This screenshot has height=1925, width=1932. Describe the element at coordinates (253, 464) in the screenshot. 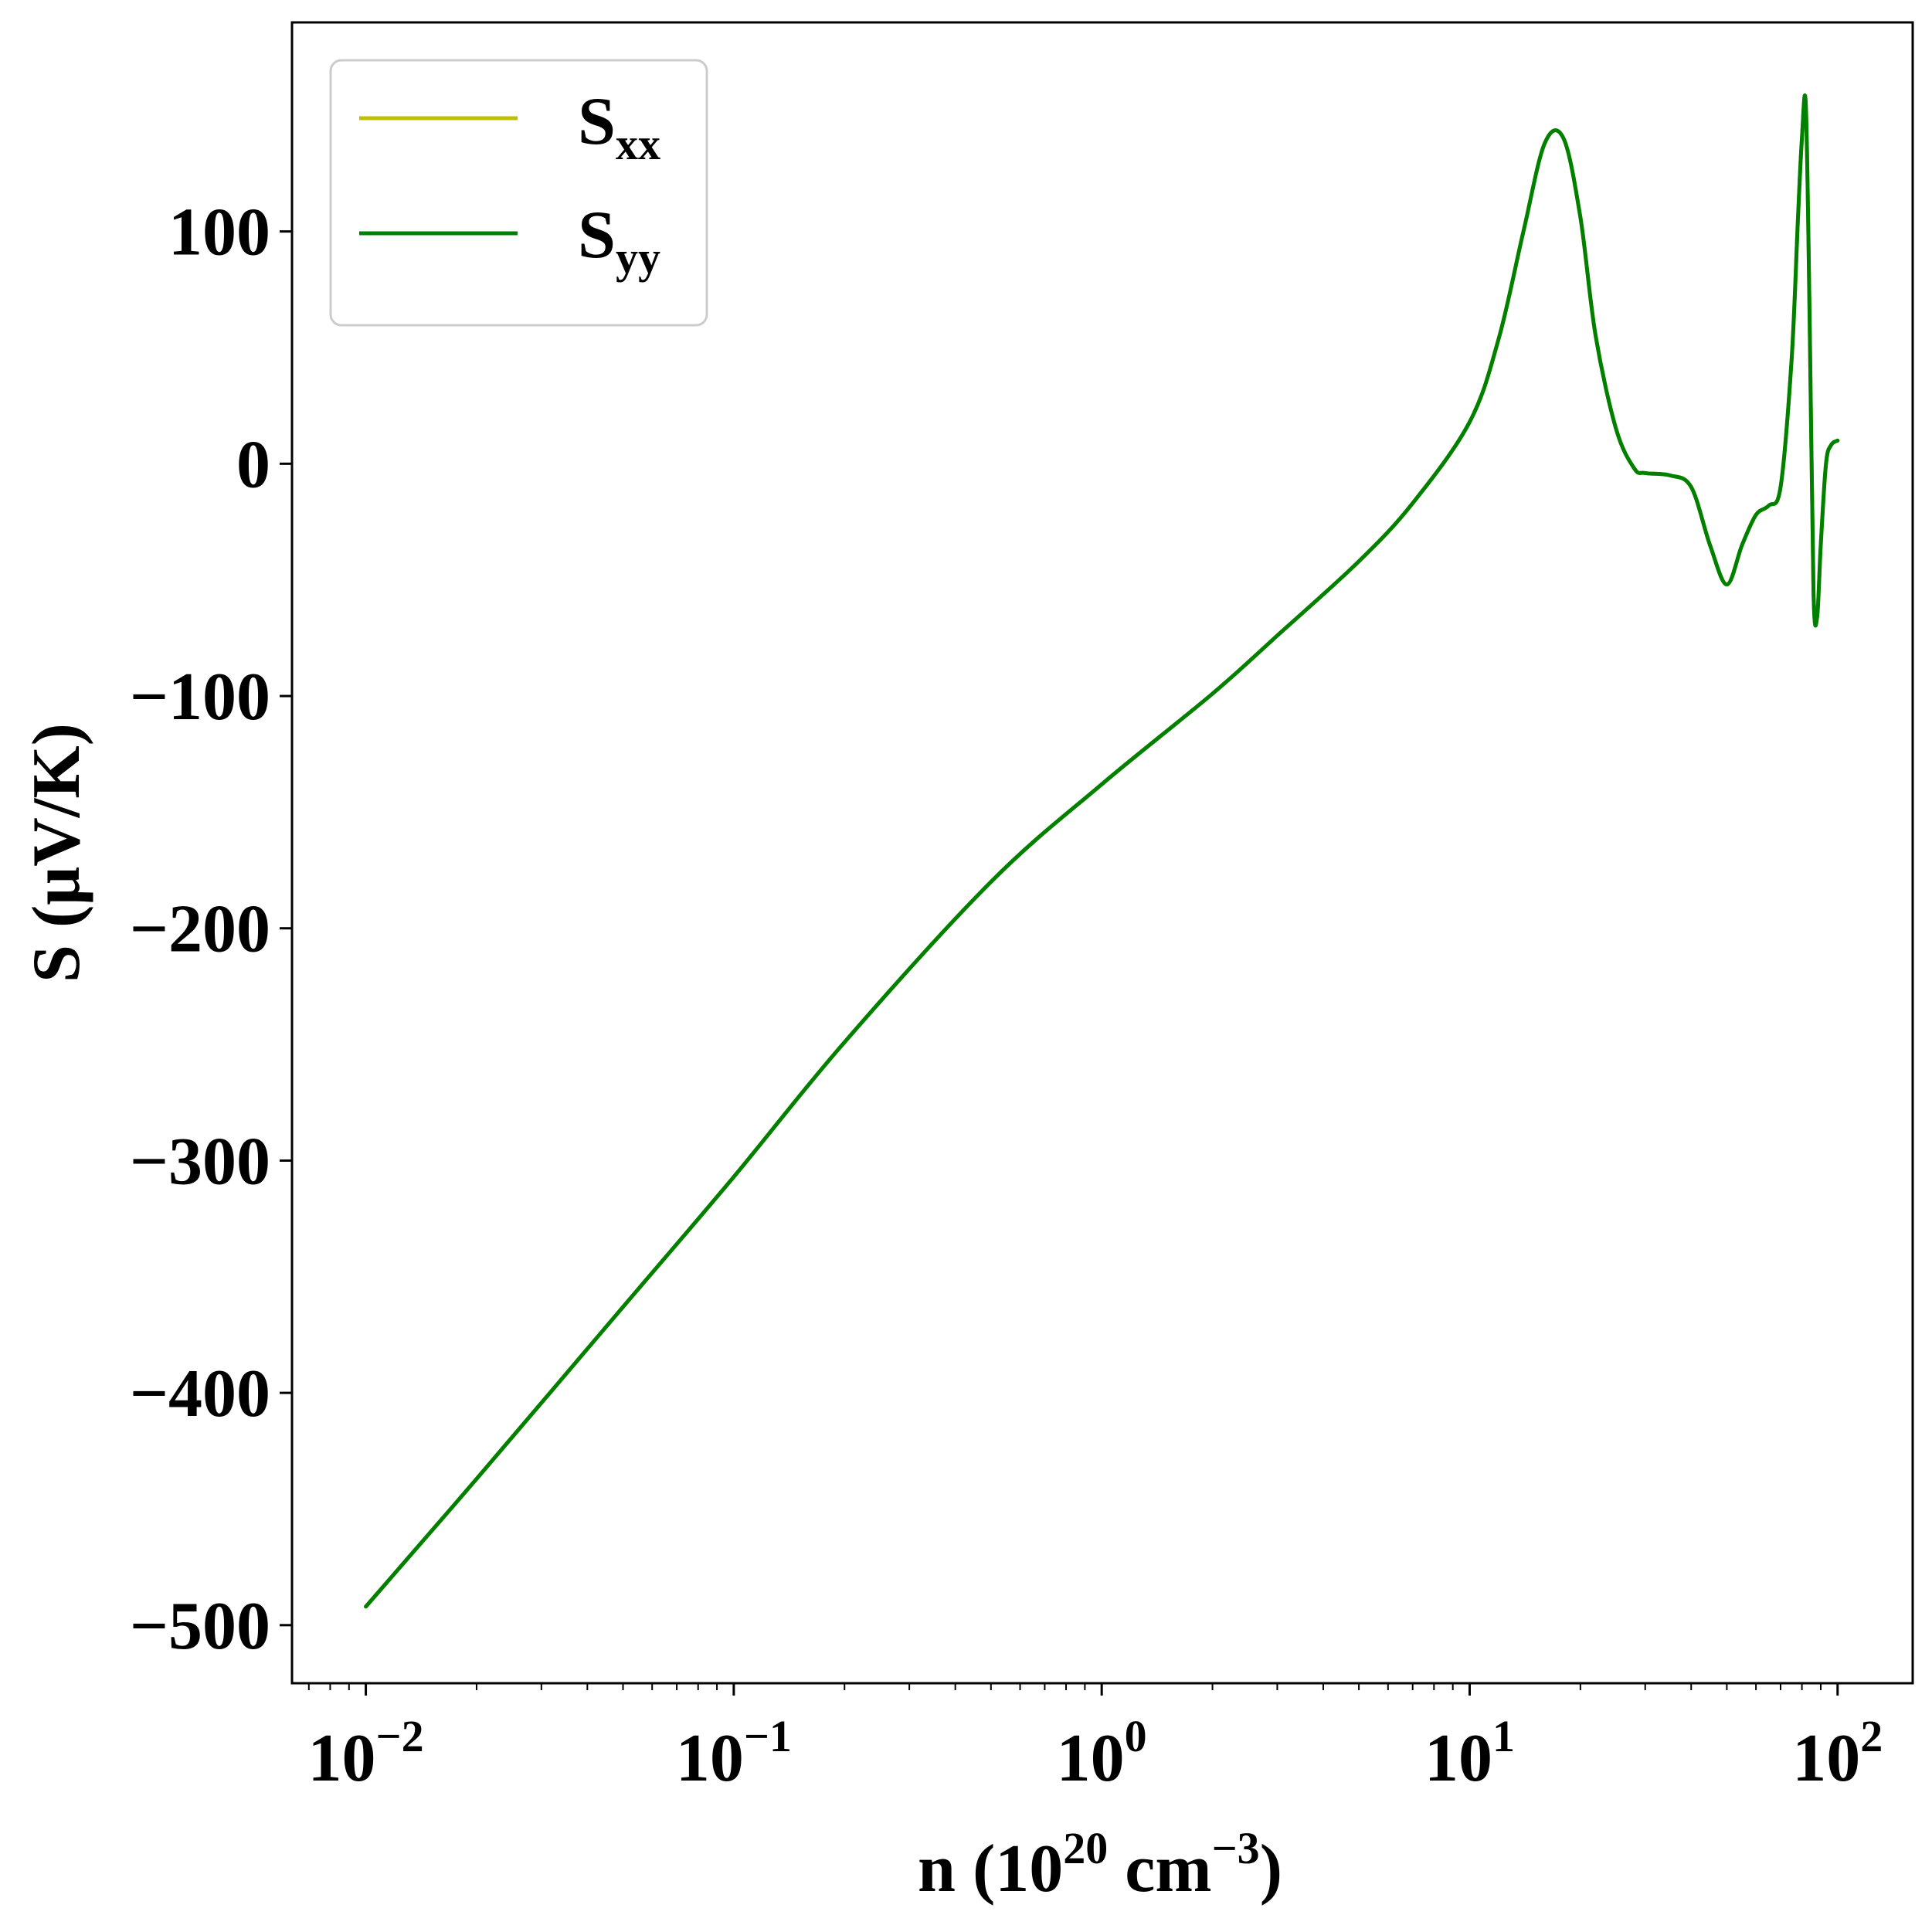

I see `y-tick-label: 0` at that location.